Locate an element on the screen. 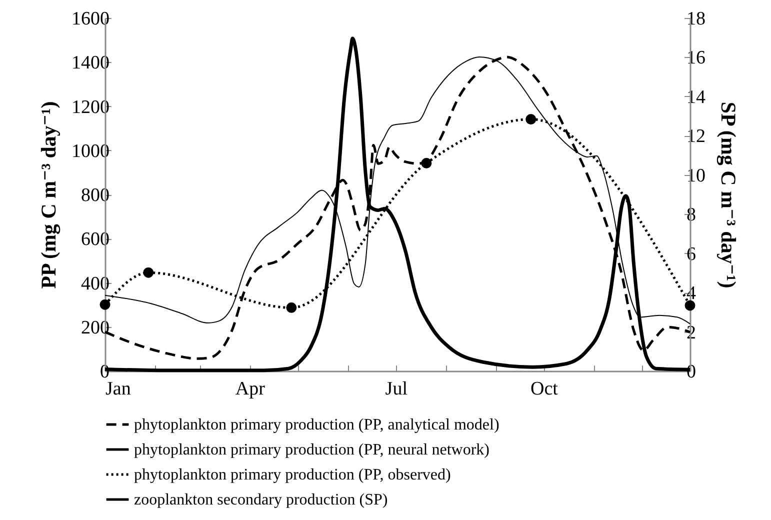 The image size is (771, 520). legend-label: phytoplankton primary production (PP, analytical model) is located at coordinates (317, 425).